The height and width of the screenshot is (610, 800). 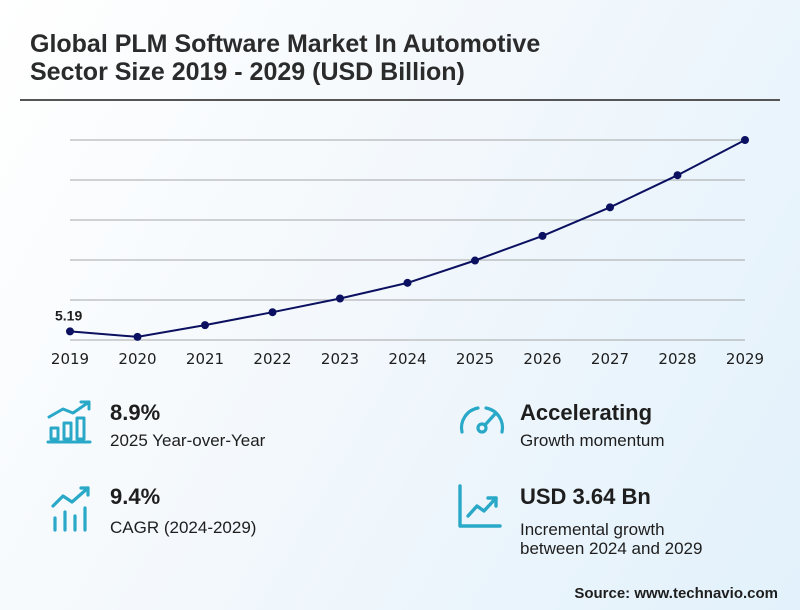 What do you see at coordinates (285, 44) in the screenshot?
I see `chart-title-line-1: Global PLM Software Market In Automotive` at bounding box center [285, 44].